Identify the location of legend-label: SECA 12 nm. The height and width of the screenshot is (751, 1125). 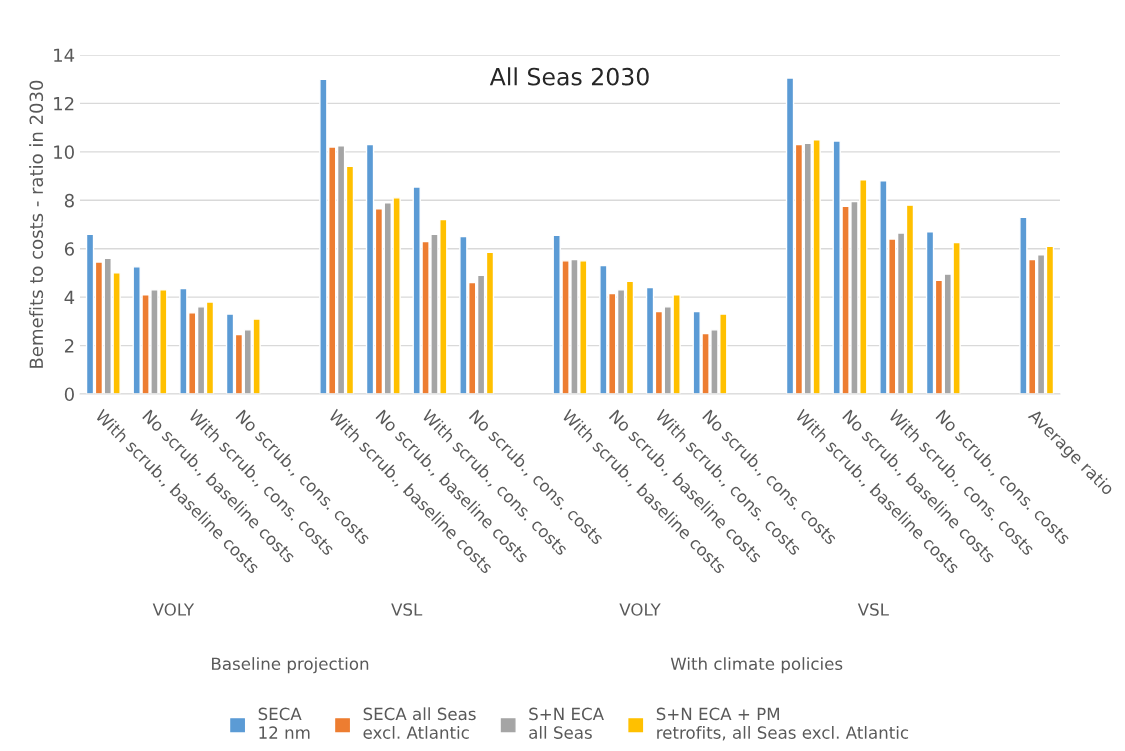
(284, 723).